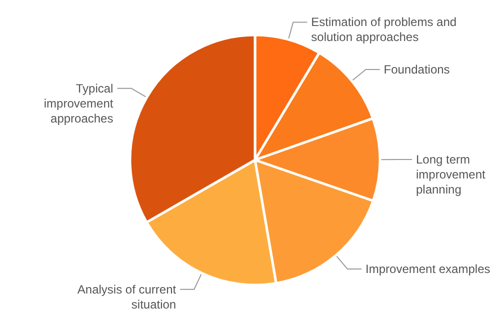  I want to click on slice-label: Improvement examples, so click(428, 269).